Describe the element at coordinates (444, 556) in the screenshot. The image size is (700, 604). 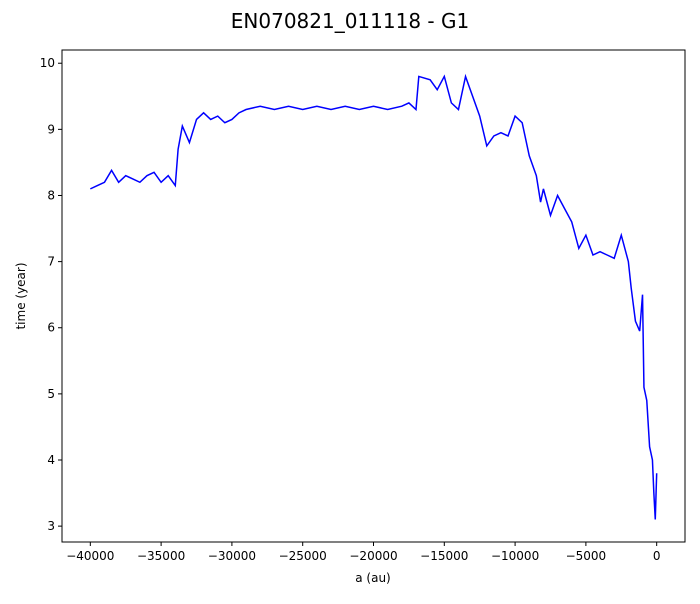
I see `x-tick-label: −15000` at that location.